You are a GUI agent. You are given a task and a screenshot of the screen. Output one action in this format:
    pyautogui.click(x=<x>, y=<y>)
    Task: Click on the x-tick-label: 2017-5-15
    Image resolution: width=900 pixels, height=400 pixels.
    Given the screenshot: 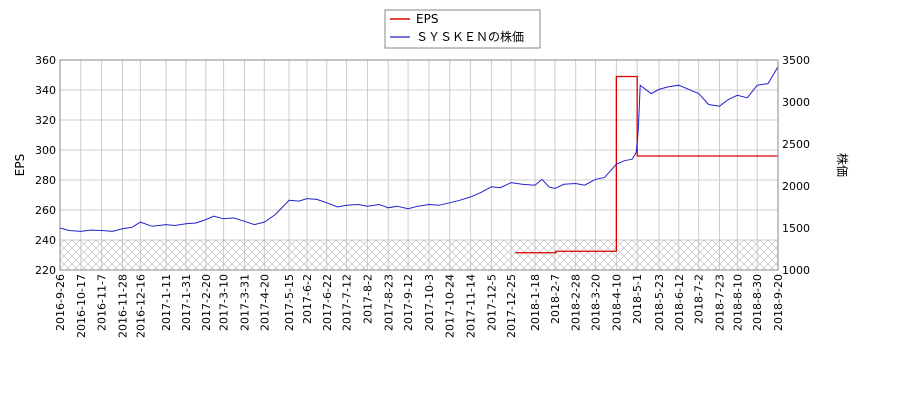 What is the action you would take?
    pyautogui.click(x=289, y=302)
    